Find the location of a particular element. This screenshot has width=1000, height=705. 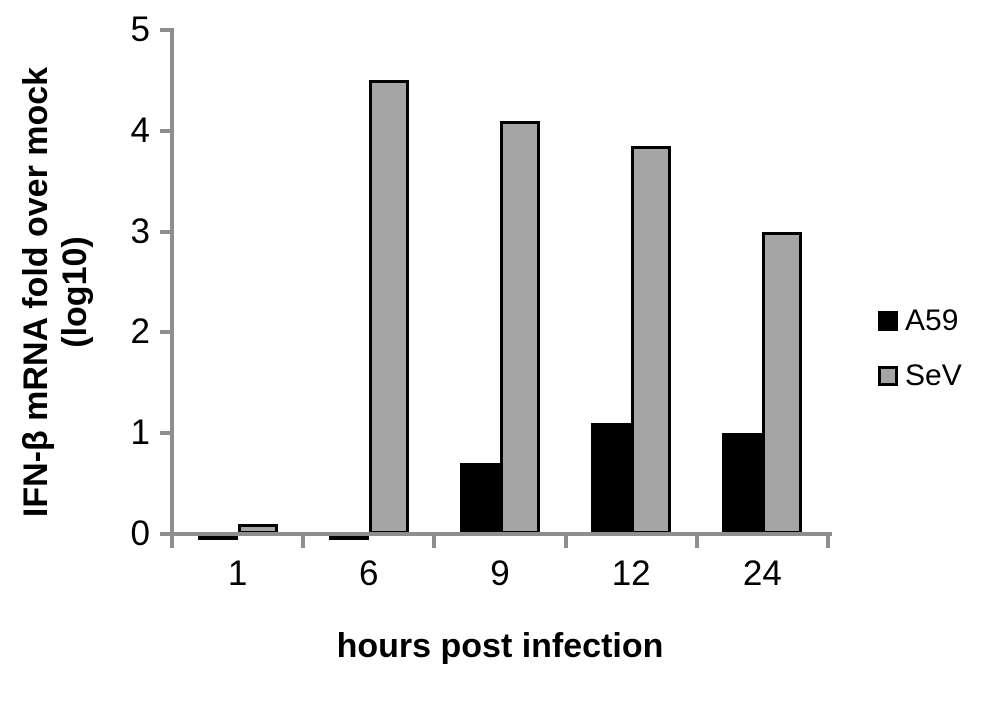

y-axis-title-line1: IFN-β mRNA fold over mock is located at coordinates (36, 292).